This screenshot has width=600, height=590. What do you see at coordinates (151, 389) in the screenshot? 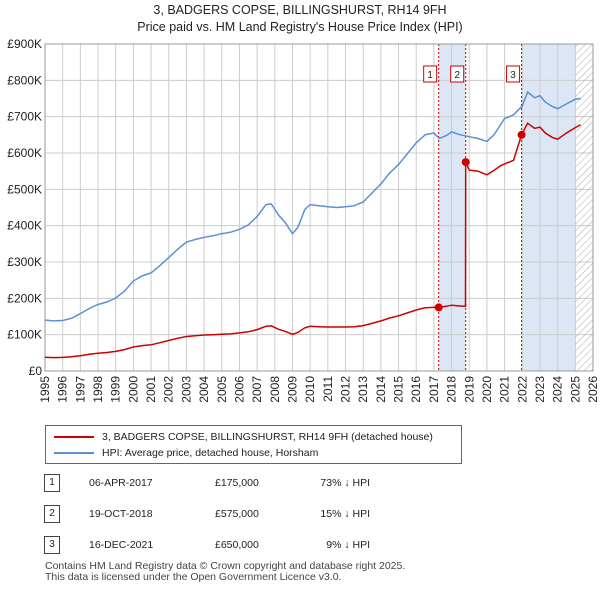
I see `x-tick-label: 2001` at bounding box center [151, 389].